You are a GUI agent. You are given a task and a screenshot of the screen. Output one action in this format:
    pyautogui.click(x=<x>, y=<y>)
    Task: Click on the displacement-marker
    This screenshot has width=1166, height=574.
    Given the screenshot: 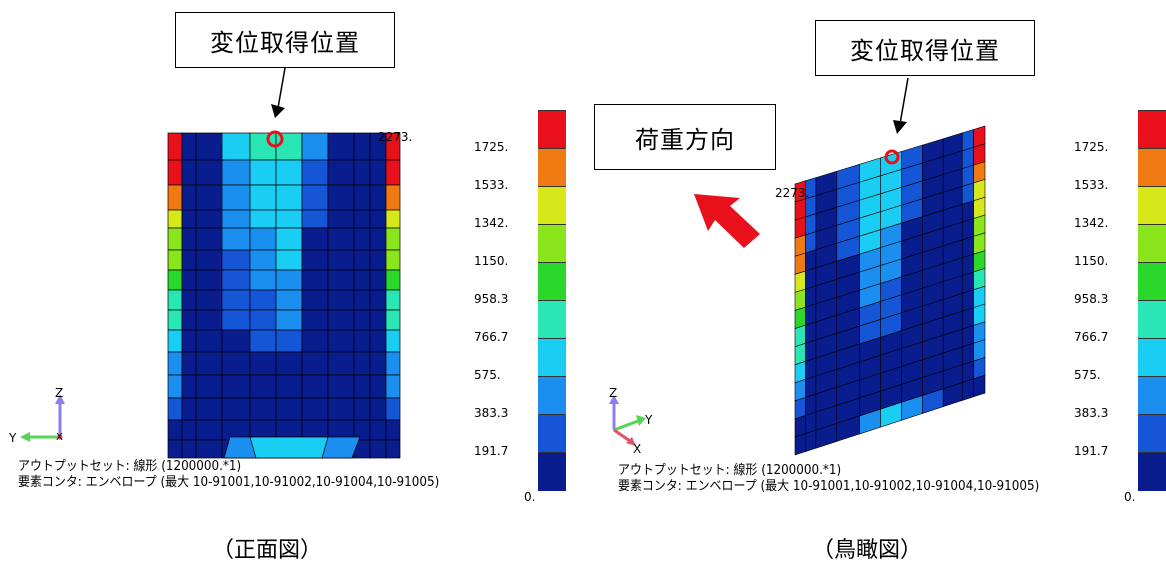 What is the action you would take?
    pyautogui.click(x=275, y=139)
    